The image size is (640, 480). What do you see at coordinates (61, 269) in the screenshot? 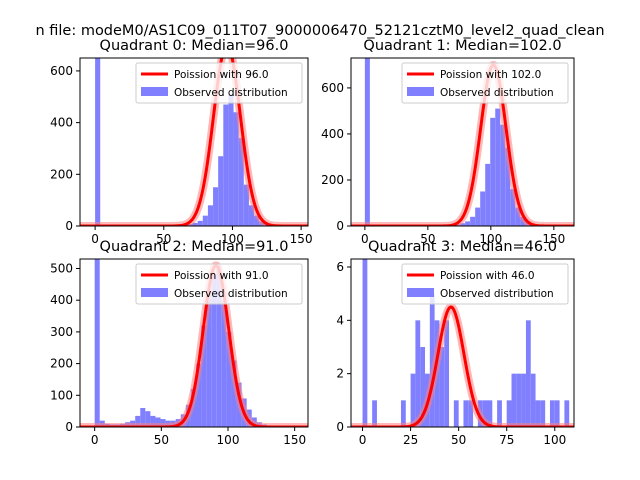
I see `y-tick-label: 500` at bounding box center [61, 269].